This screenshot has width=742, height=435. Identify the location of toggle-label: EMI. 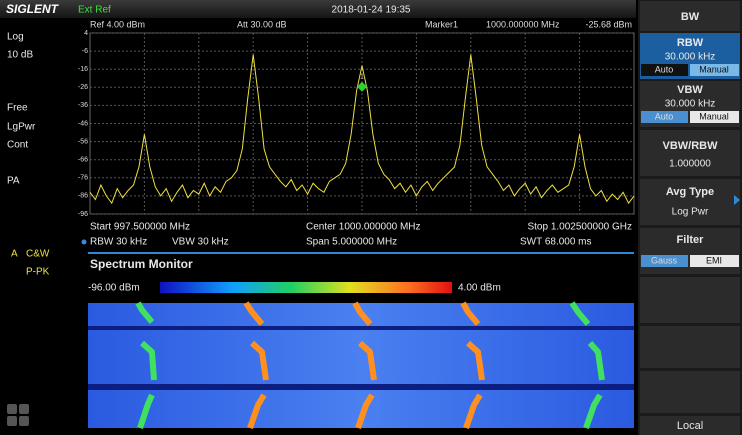
(714, 260).